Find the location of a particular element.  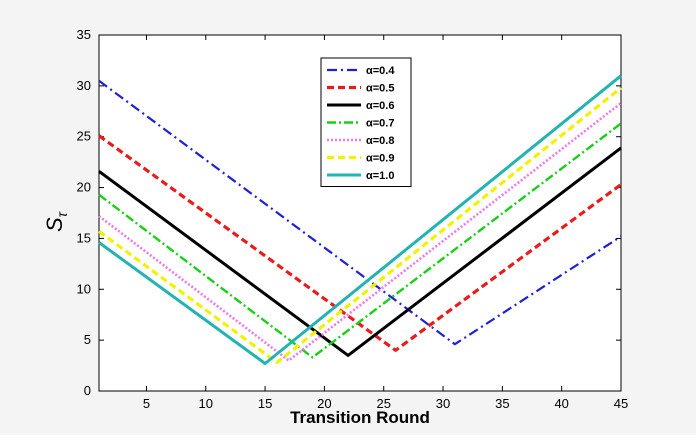

legend-label: α=0.5 is located at coordinates (380, 89).